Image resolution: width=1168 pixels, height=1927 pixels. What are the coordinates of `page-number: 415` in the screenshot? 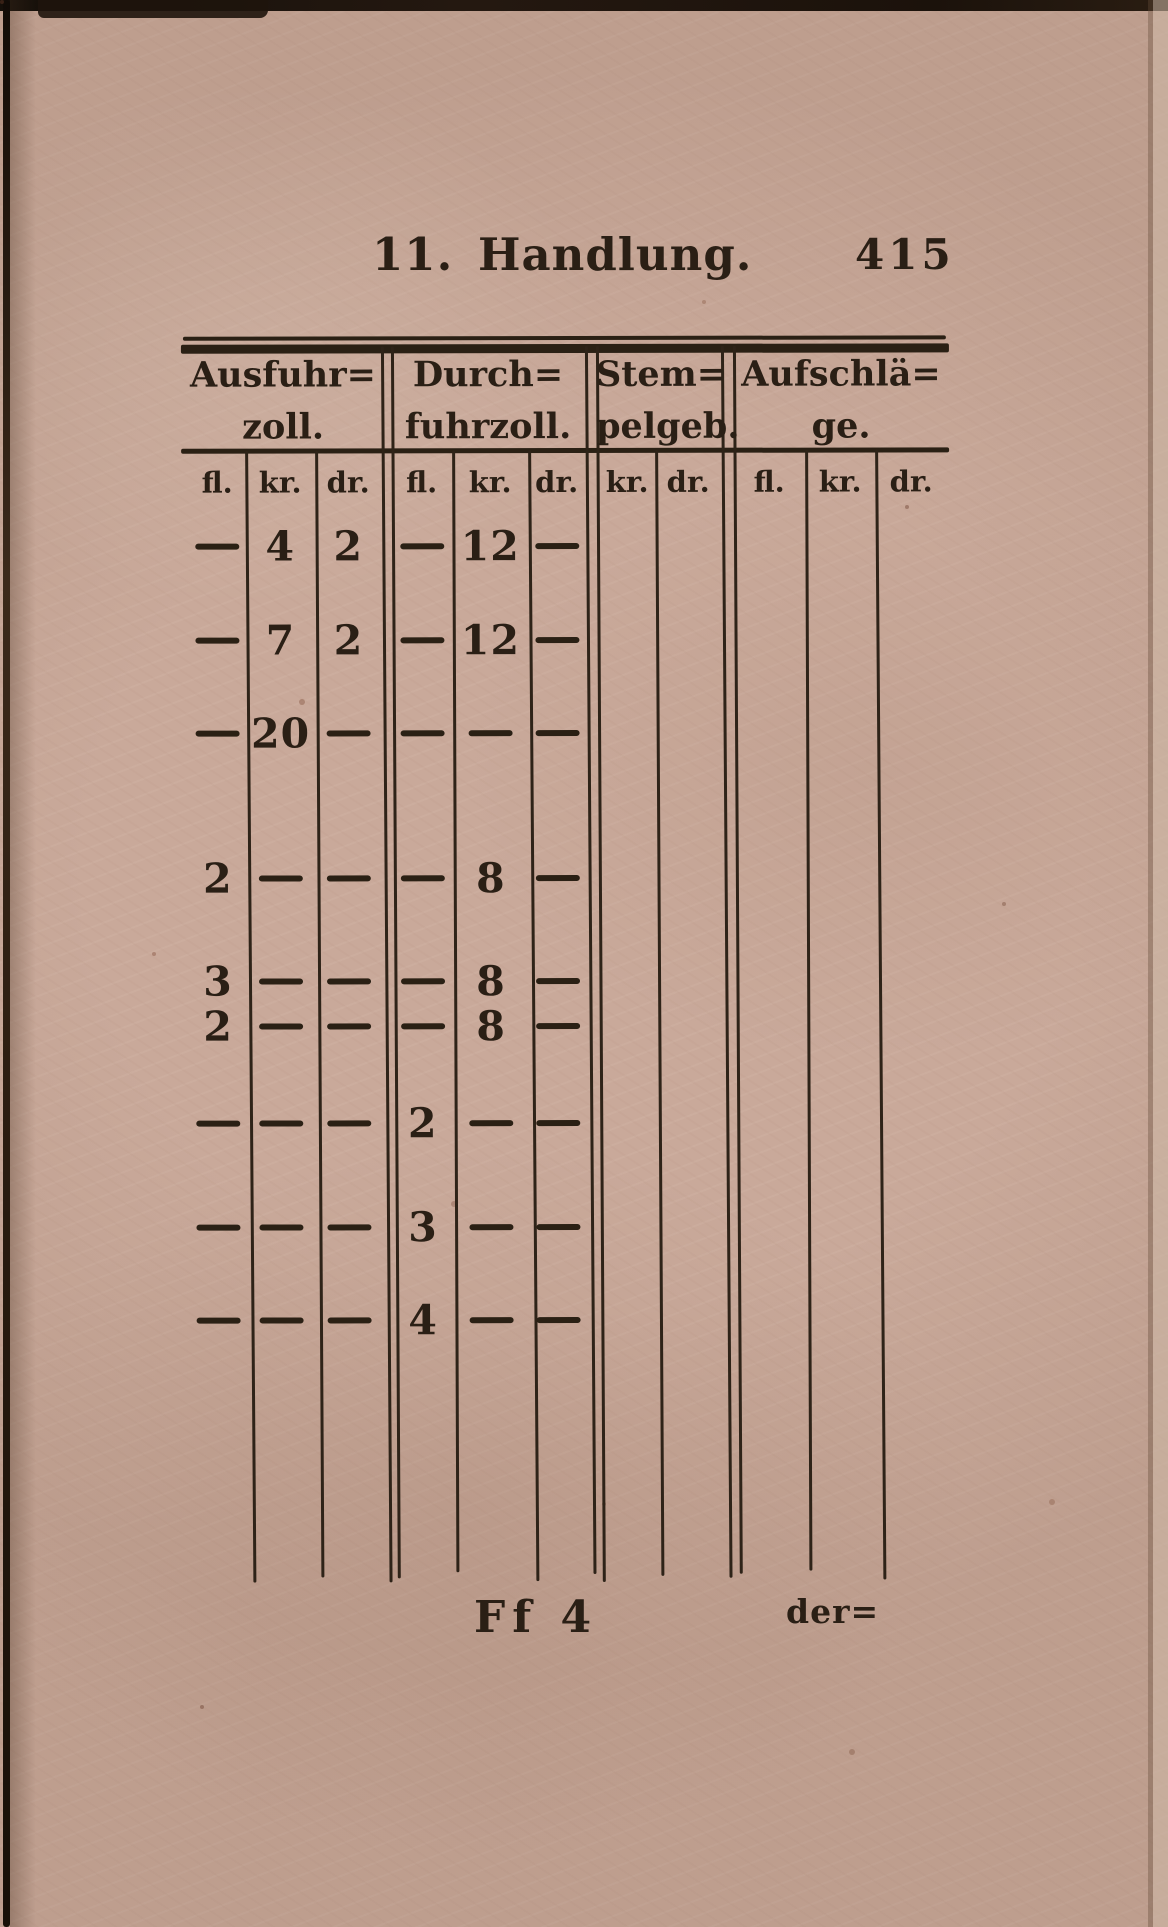 It's located at (905, 254).